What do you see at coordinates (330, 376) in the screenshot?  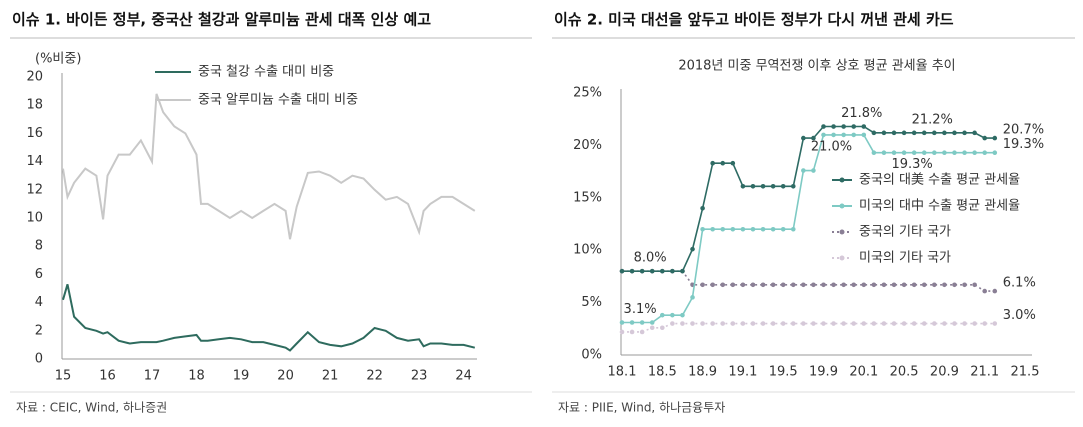 I see `x-tick-label: 21` at bounding box center [330, 376].